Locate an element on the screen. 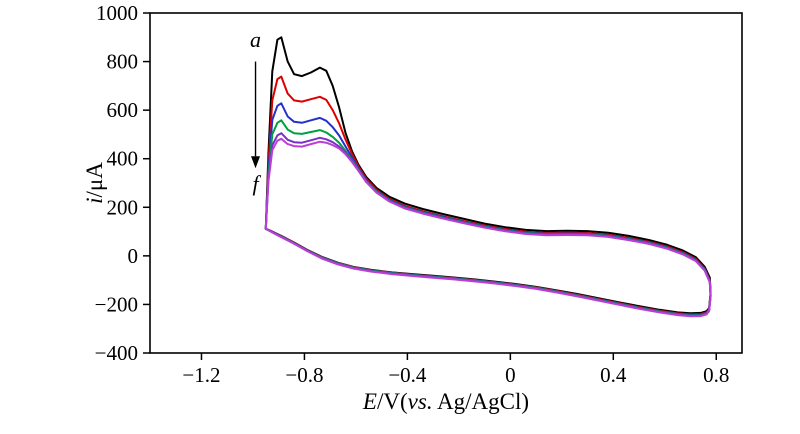 The image size is (800, 434). y-tick-label: 1000 is located at coordinates (117, 13).